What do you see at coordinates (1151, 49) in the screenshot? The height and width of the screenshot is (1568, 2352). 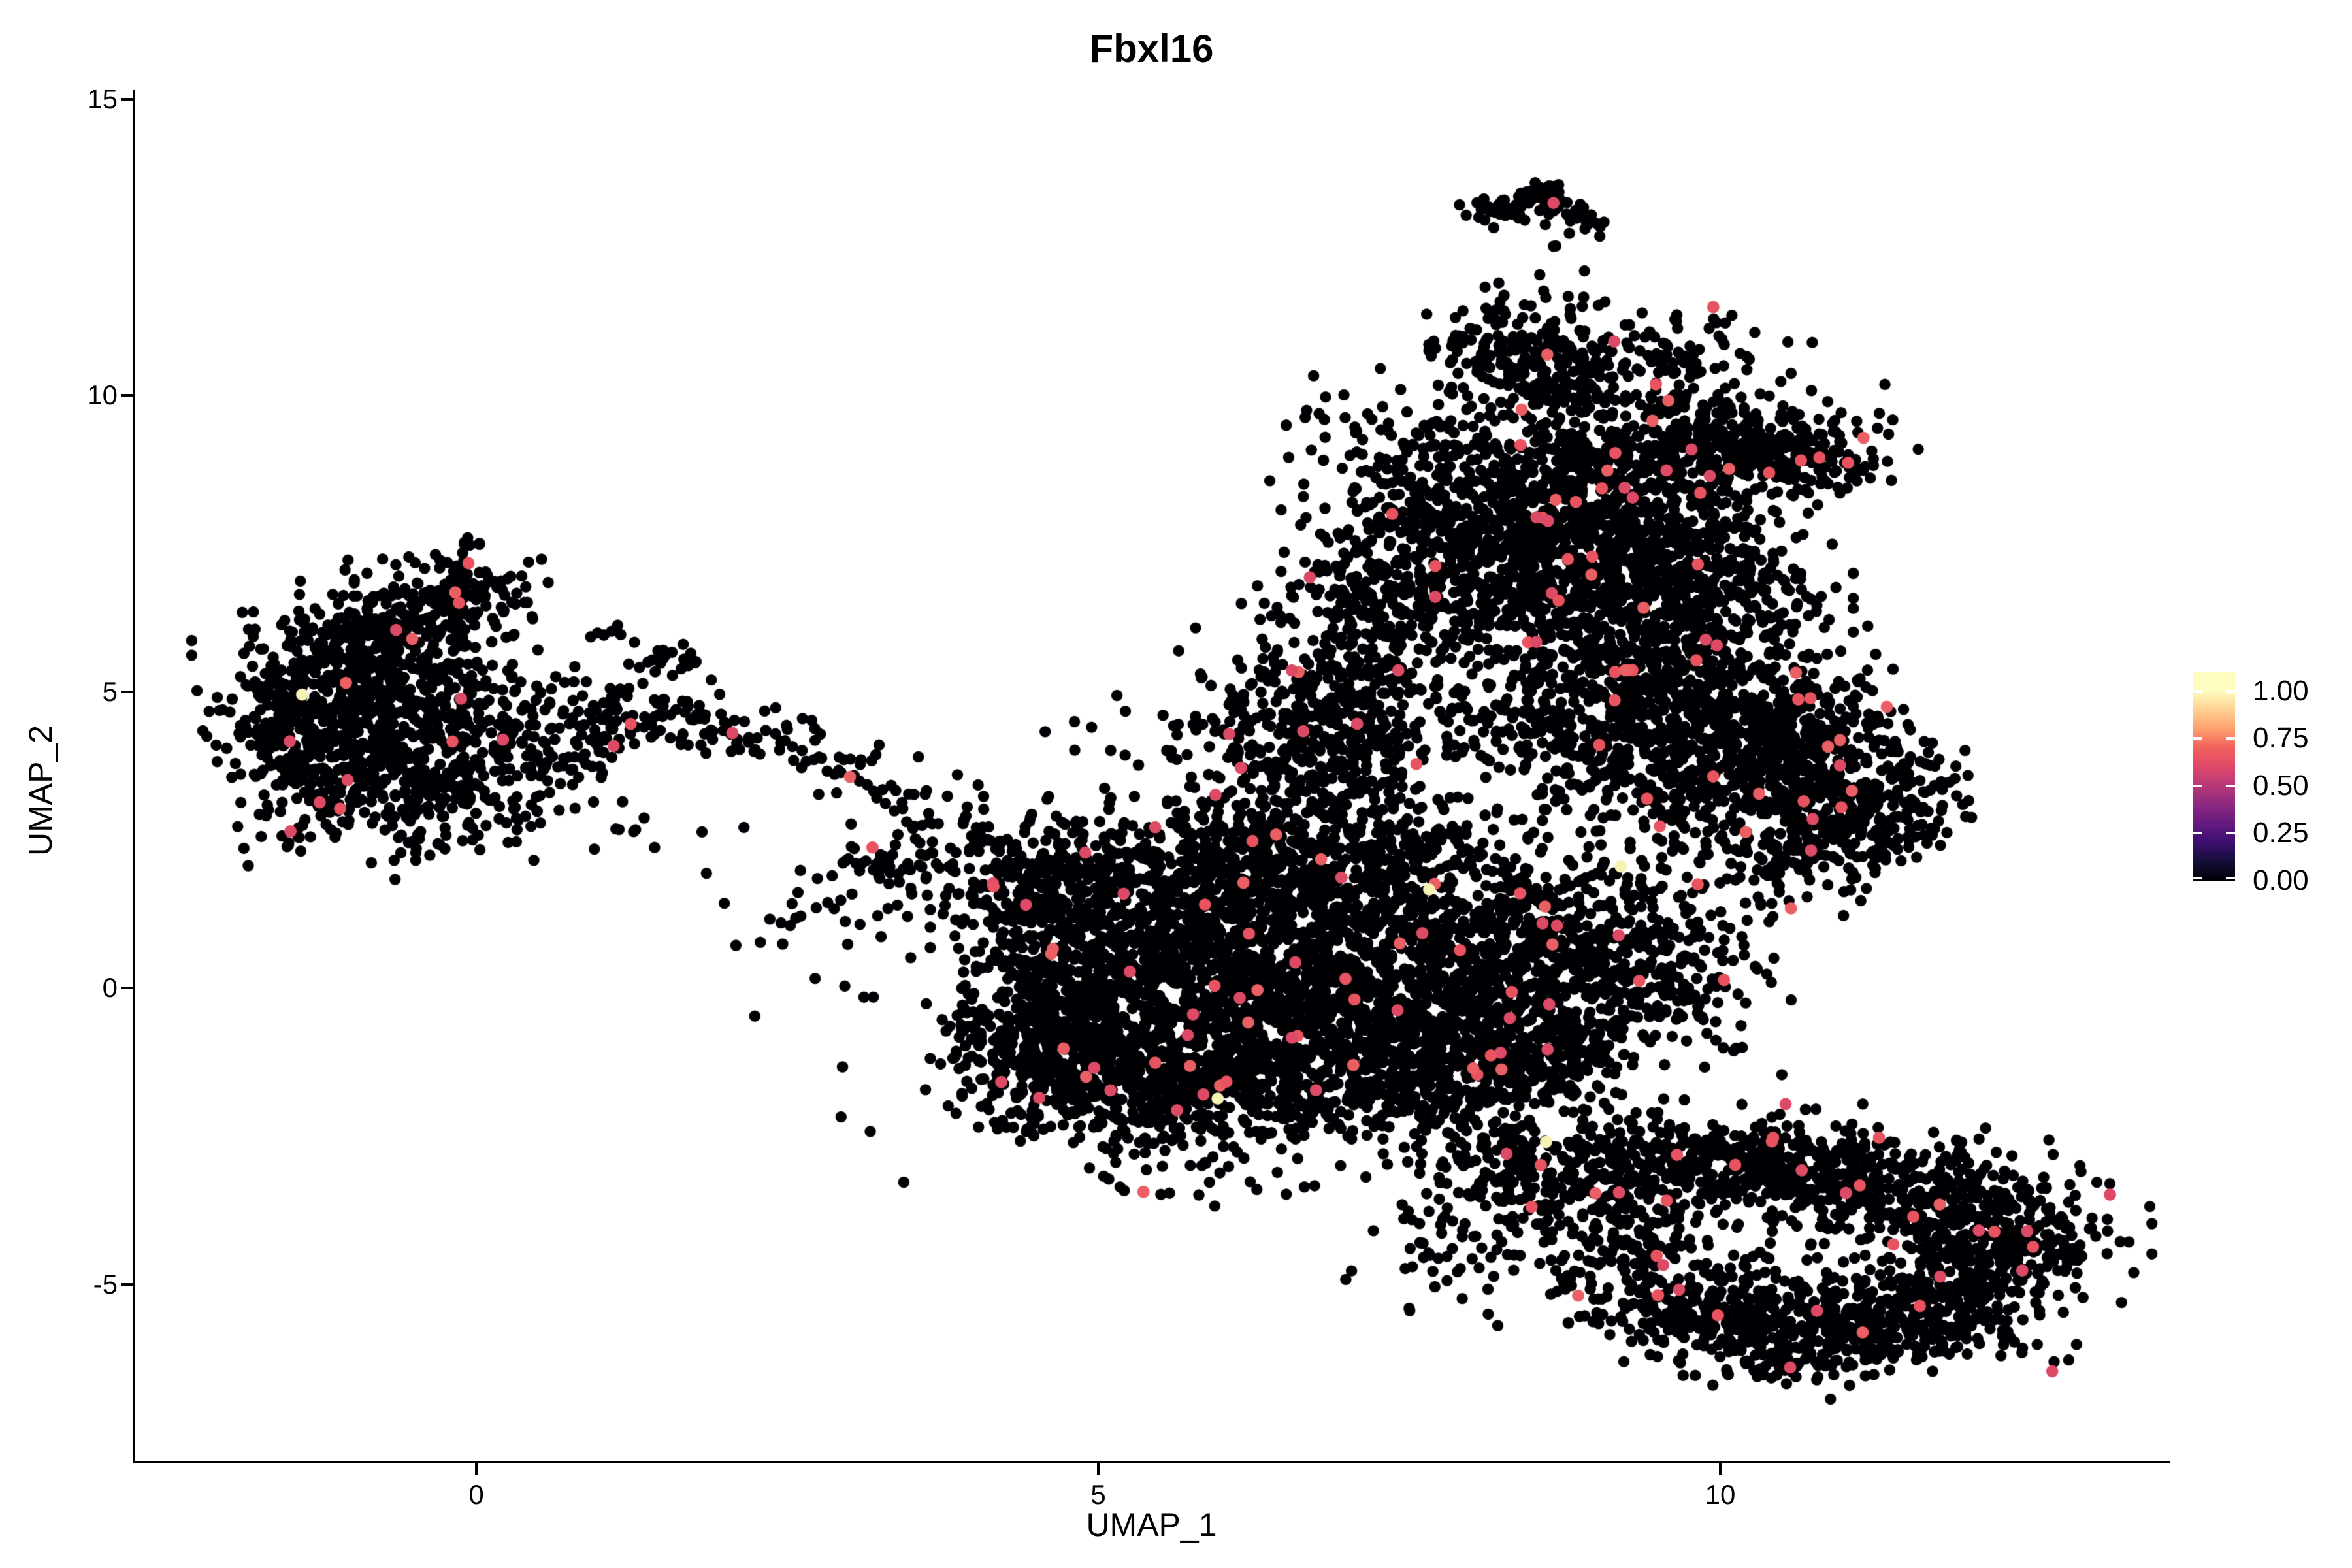 I see `plot-title: Fbxl16` at bounding box center [1151, 49].